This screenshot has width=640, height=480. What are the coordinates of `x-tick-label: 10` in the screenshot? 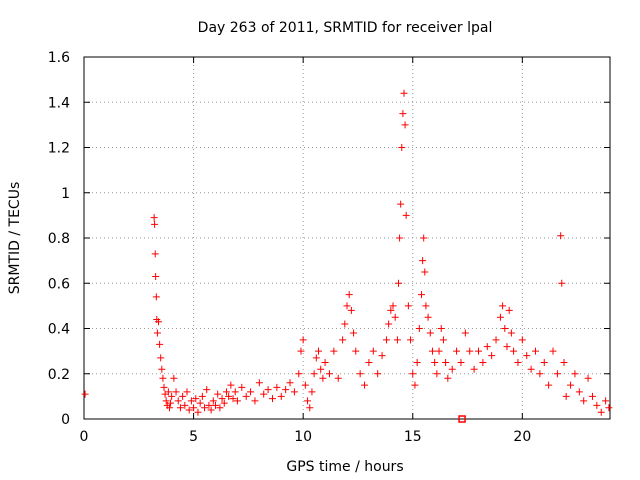 It's located at (303, 437).